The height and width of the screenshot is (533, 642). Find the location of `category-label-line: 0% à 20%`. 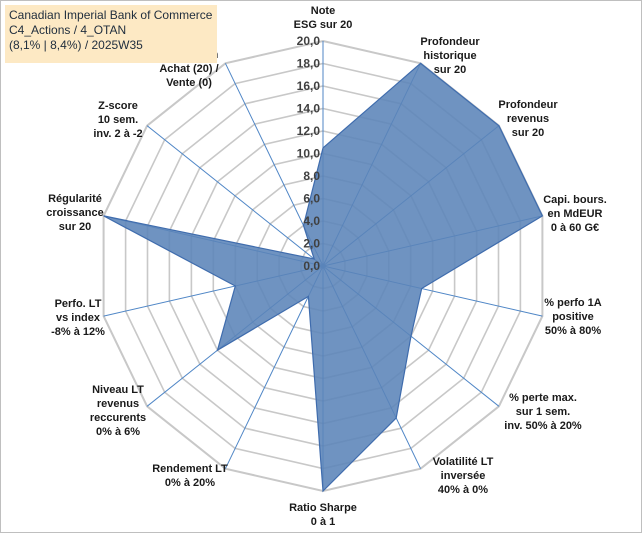

category-label-line: 0% à 20% is located at coordinates (190, 483).